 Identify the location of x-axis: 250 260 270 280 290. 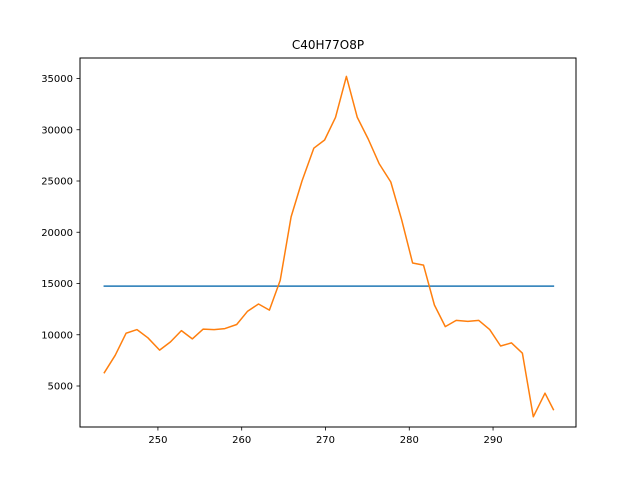
(325, 436).